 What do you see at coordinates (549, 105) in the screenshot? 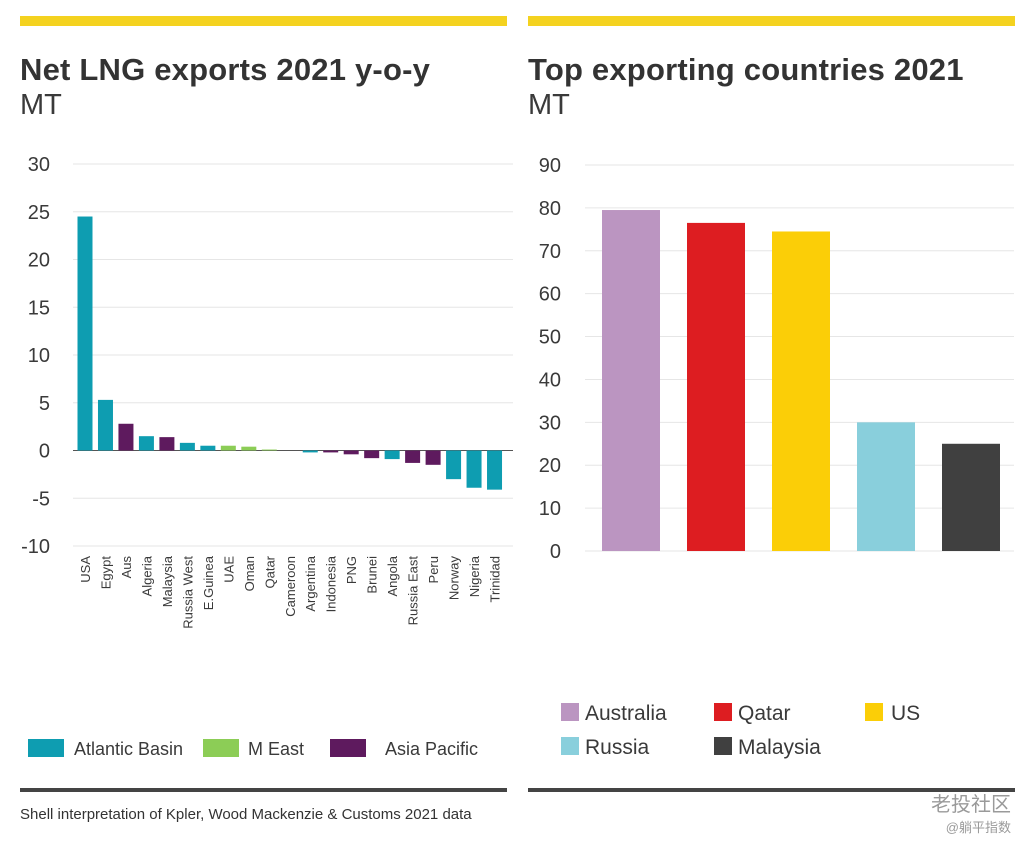
I see `right-chart-unit: MT` at bounding box center [549, 105].